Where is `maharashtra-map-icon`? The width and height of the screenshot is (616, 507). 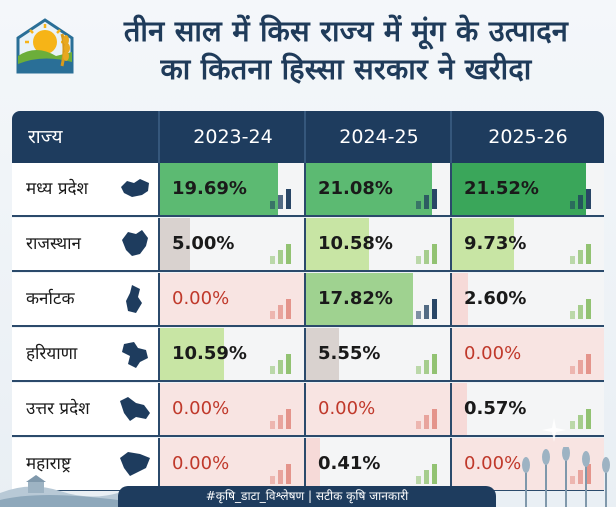 maharashtra-map-icon is located at coordinates (135, 464).